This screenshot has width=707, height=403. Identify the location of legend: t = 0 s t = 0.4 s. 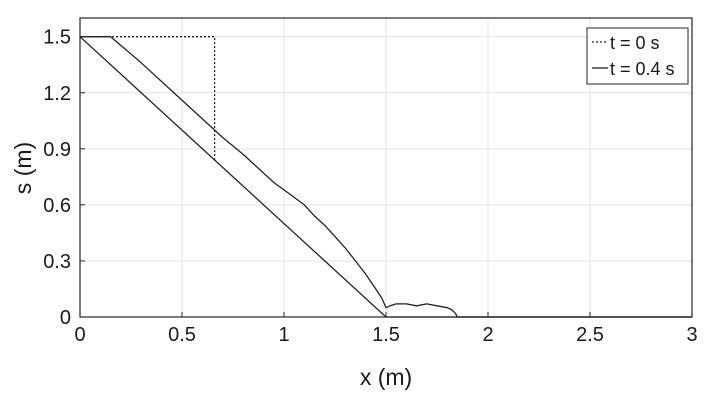
(637, 56).